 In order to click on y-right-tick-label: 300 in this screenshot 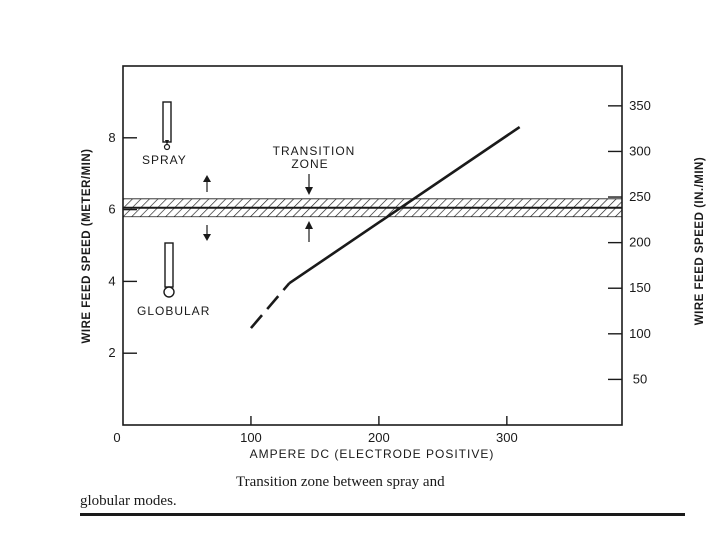, I will do `click(640, 150)`.